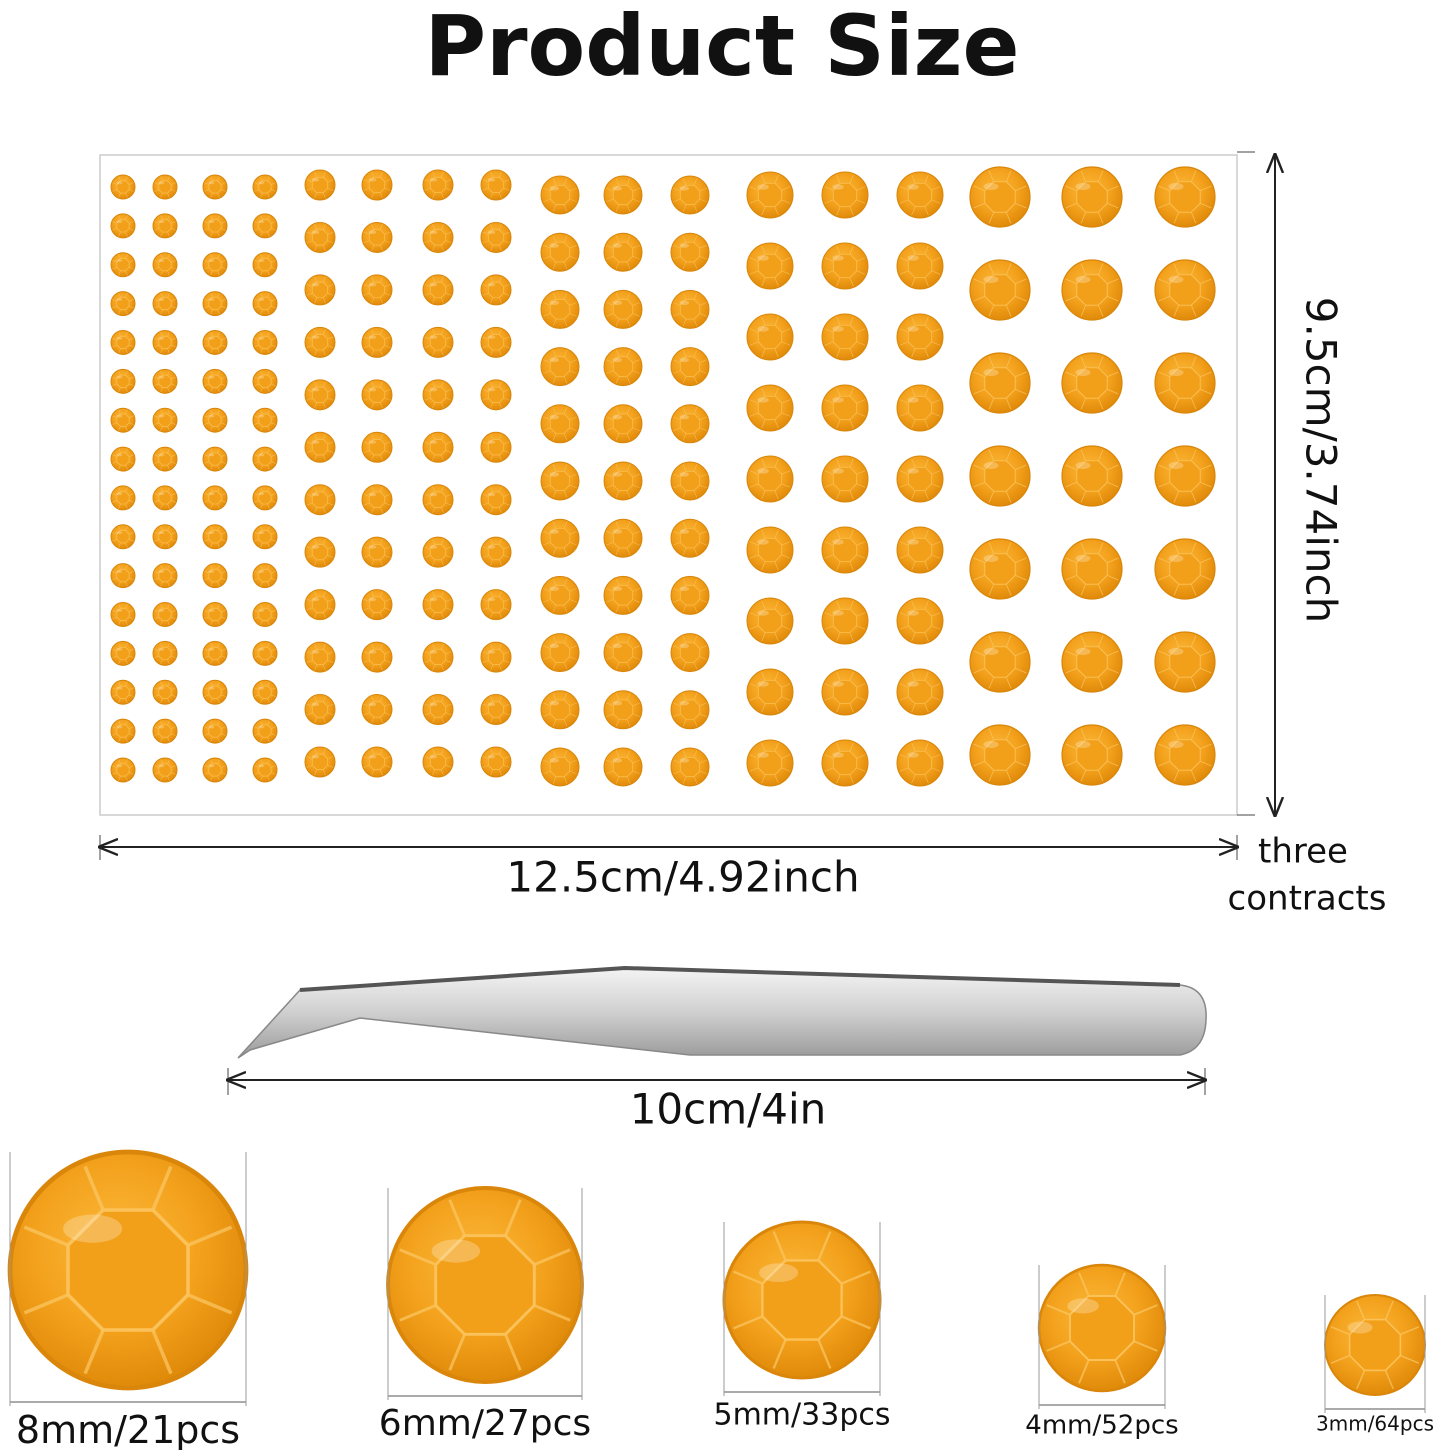 Image resolution: width=1445 pixels, height=1450 pixels. Describe the element at coordinates (722, 1012) in the screenshot. I see `tweezers` at that location.